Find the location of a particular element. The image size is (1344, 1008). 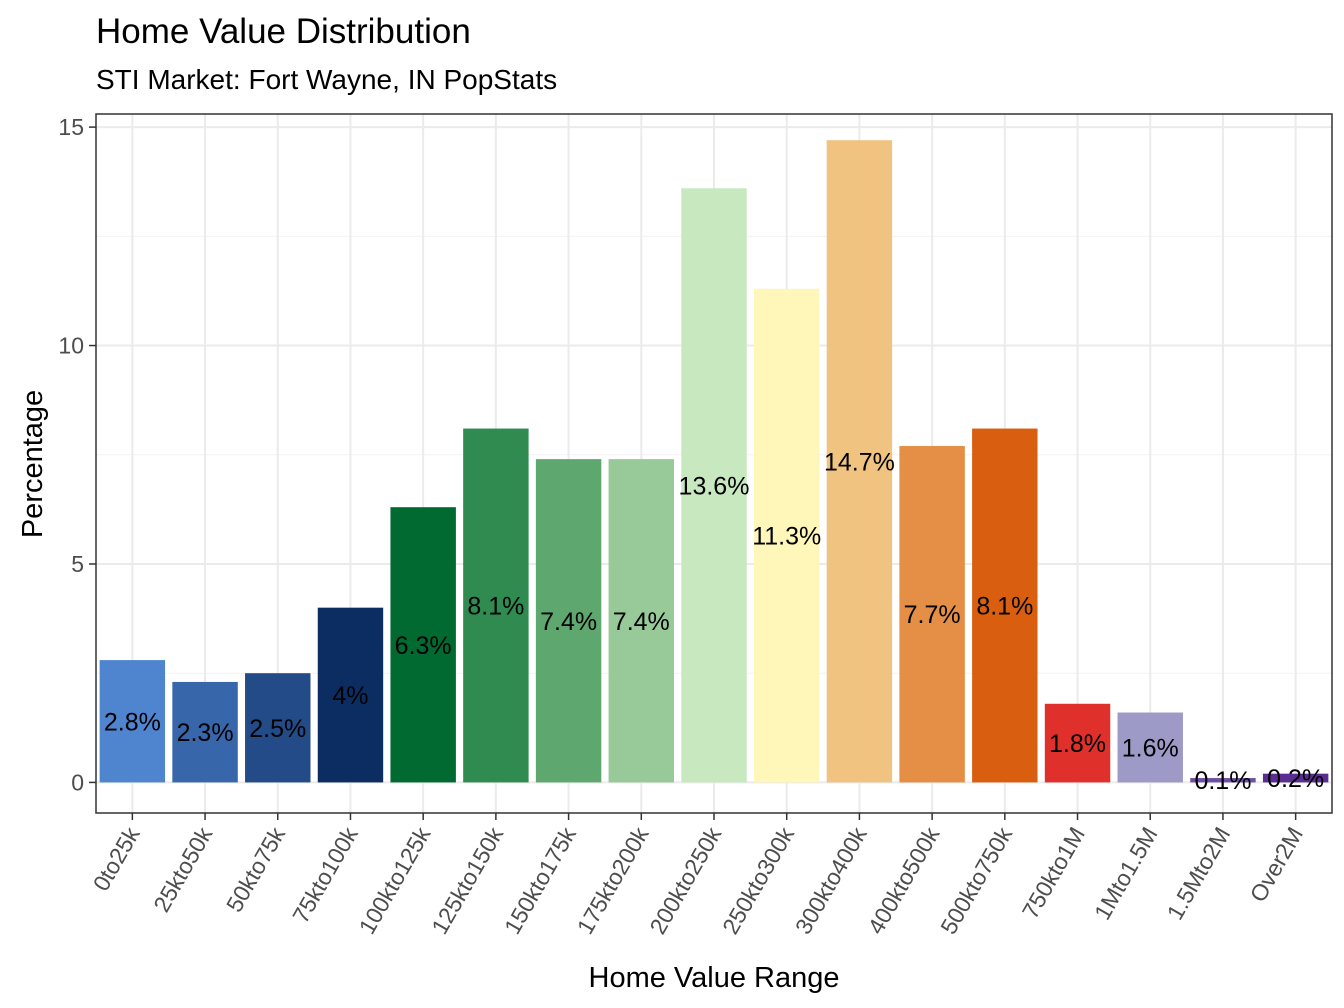

data-label-250kto300k: 11.3% is located at coordinates (786, 537).